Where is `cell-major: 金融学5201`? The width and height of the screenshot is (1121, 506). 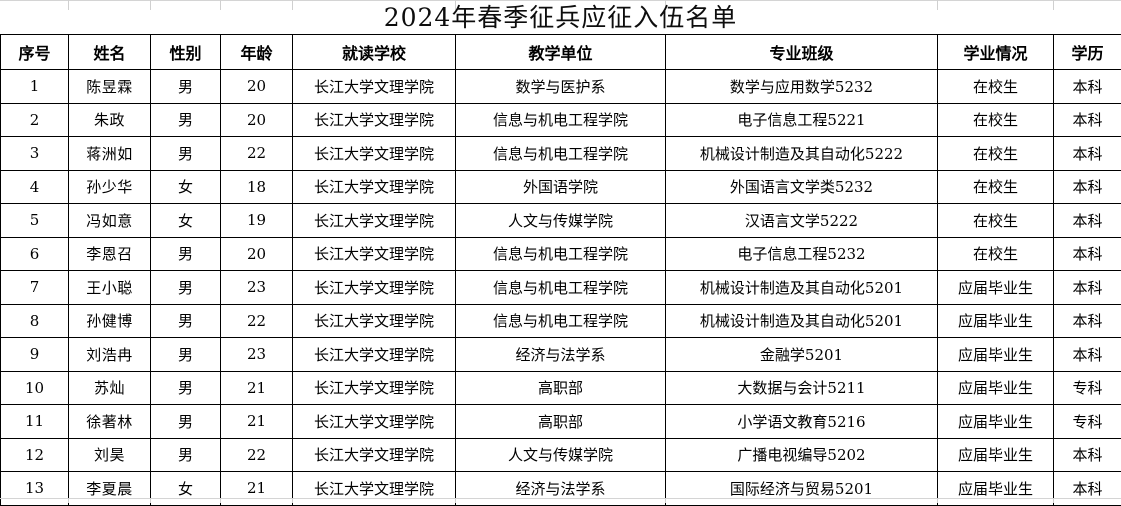 cell-major: 金融学5201 is located at coordinates (802, 355).